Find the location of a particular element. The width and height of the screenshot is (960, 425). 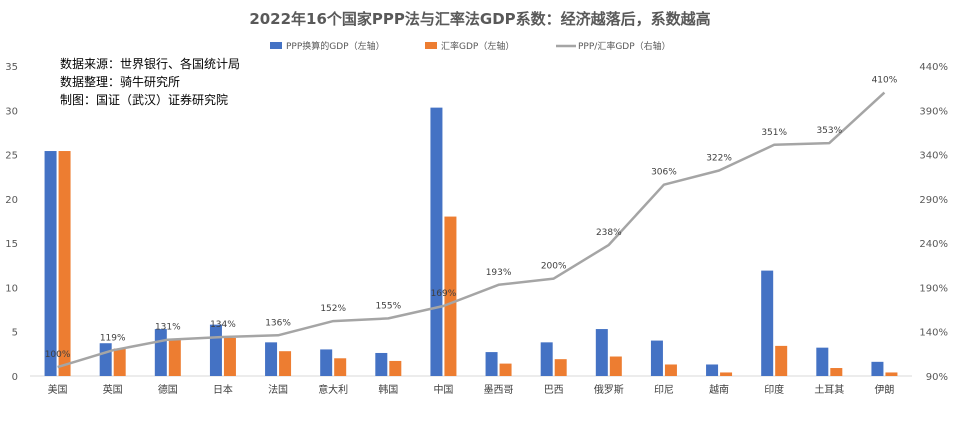

category-label: 中国 is located at coordinates (443, 389).